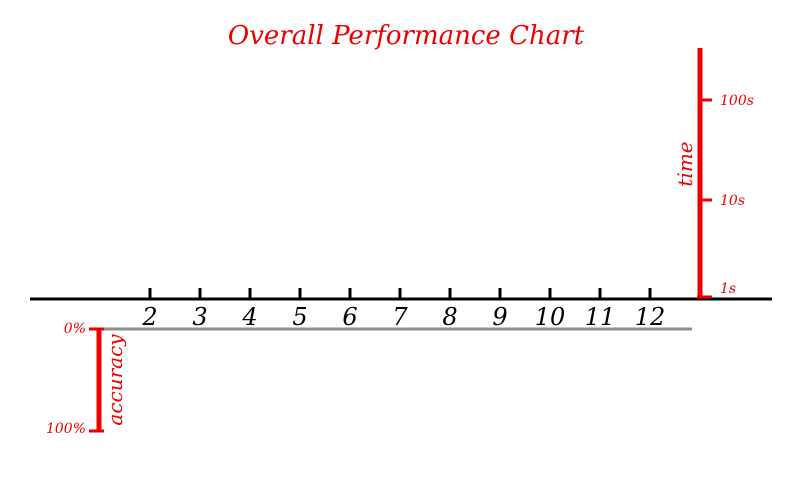 The width and height of the screenshot is (800, 500). What do you see at coordinates (732, 201) in the screenshot?
I see `time-tick-label: 10s` at bounding box center [732, 201].